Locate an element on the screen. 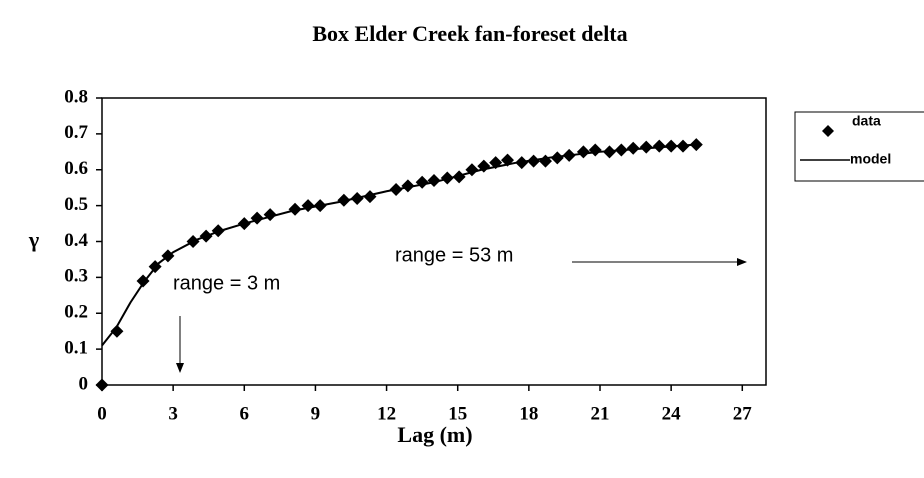  y-tick-label: 0.3 is located at coordinates (76, 276).